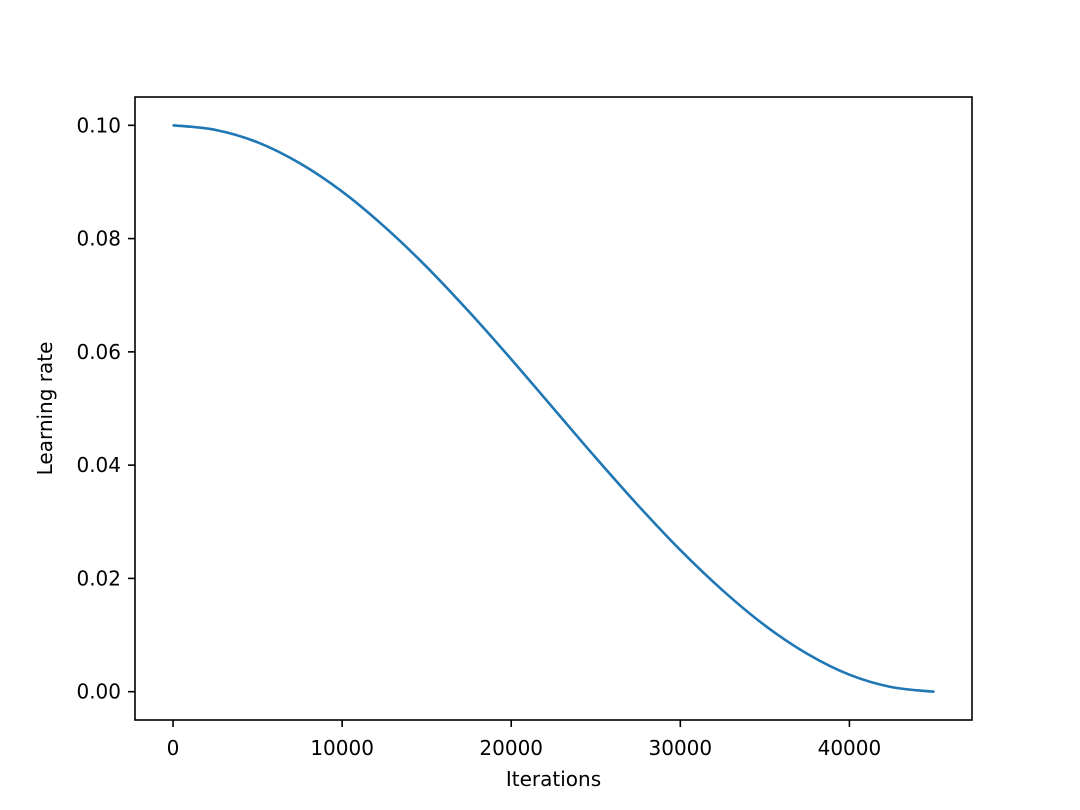 This screenshot has width=1080, height=810. I want to click on x-tick-label: 0, so click(173, 748).